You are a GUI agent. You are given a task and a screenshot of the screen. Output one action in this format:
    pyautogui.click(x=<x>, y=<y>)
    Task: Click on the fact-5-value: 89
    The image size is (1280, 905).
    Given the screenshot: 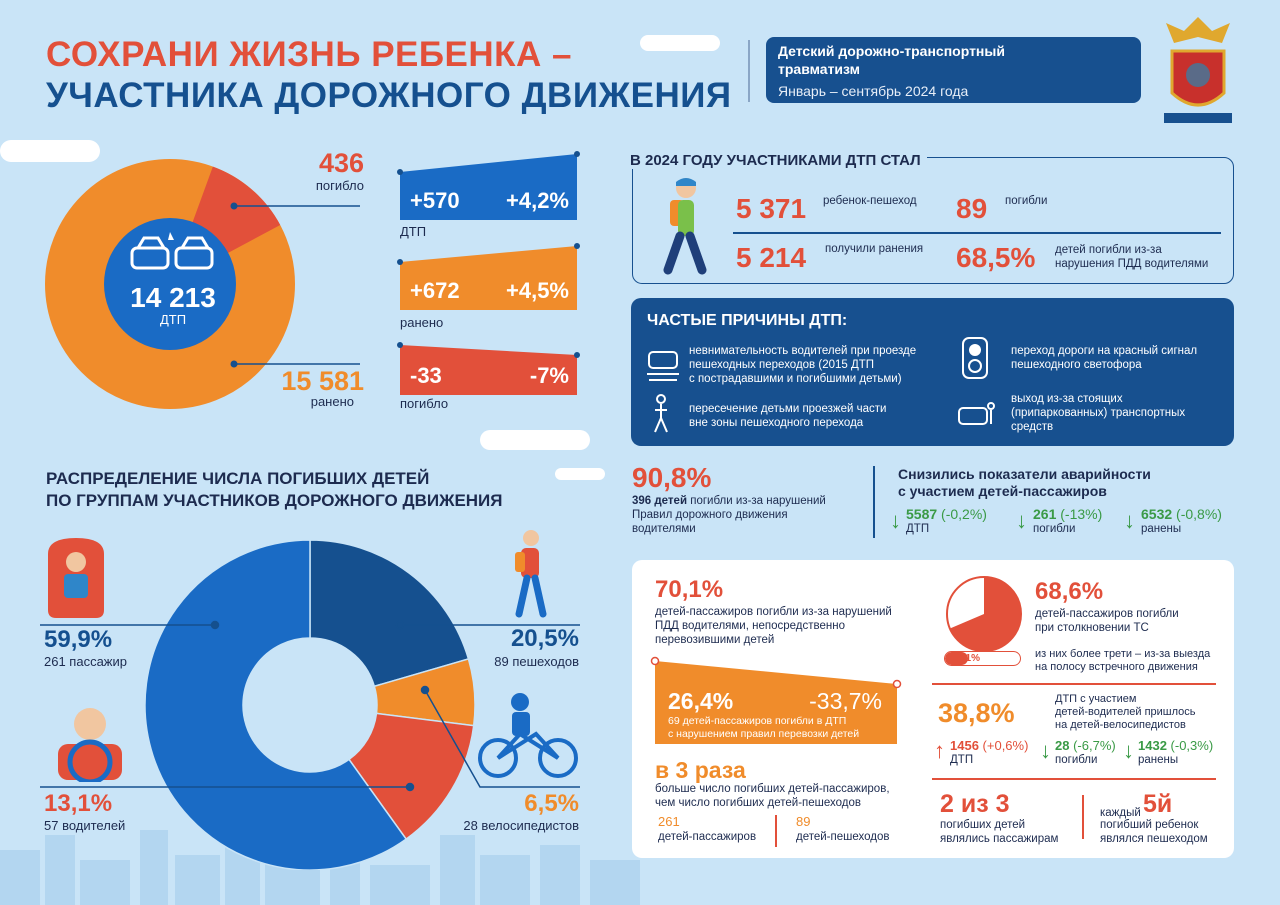 What is the action you would take?
    pyautogui.click(x=803, y=821)
    